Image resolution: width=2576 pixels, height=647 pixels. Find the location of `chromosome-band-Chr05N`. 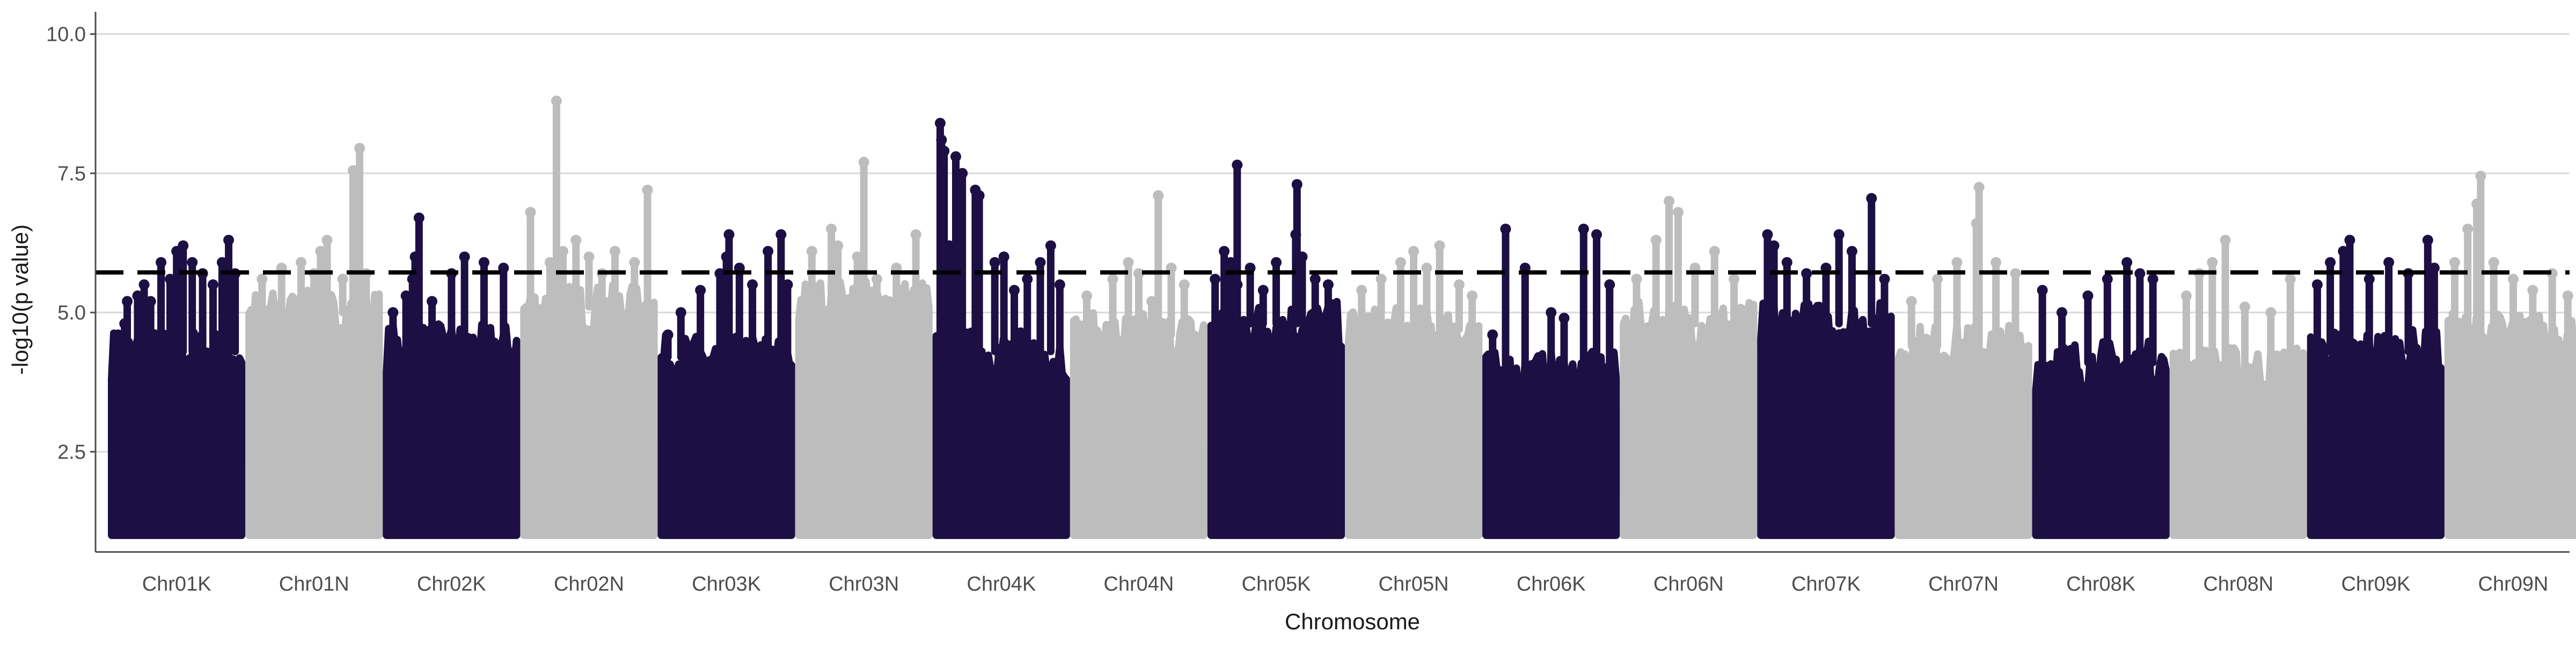

chromosome-band-Chr05N is located at coordinates (1414, 389).